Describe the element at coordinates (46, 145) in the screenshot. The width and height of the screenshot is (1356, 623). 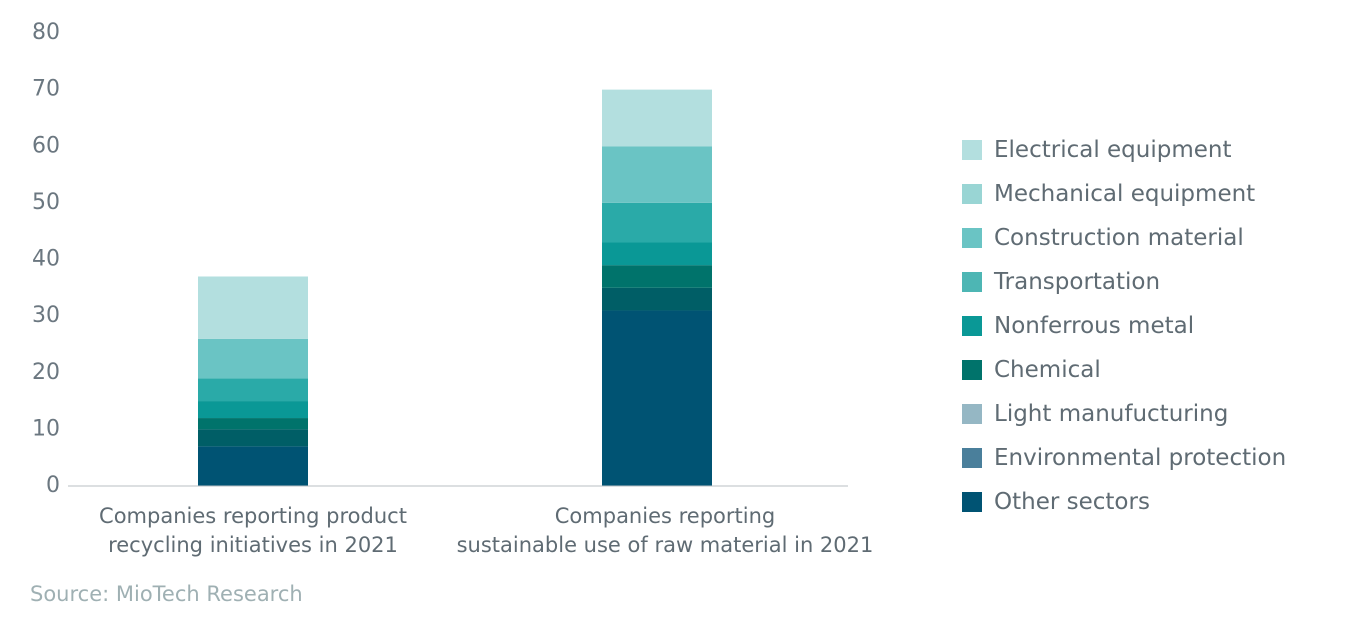
I see `y-tick-label: 60` at that location.